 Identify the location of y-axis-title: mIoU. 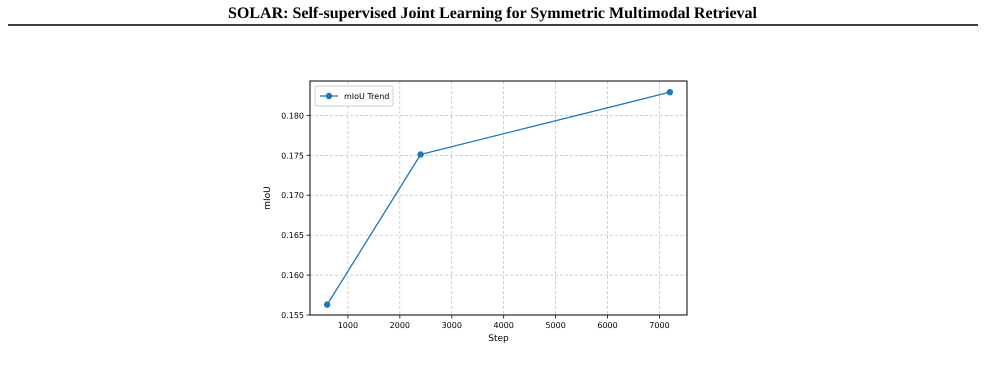
(268, 198).